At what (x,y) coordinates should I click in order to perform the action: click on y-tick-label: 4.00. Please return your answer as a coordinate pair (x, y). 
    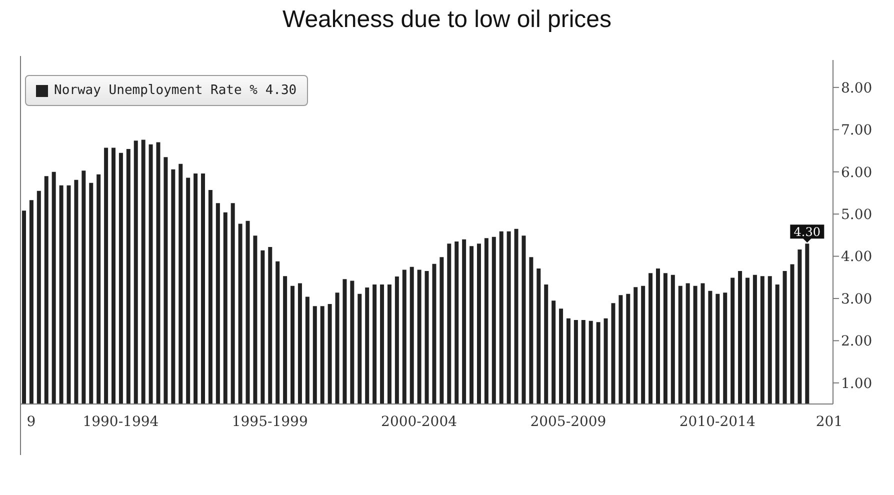
    Looking at the image, I should click on (856, 257).